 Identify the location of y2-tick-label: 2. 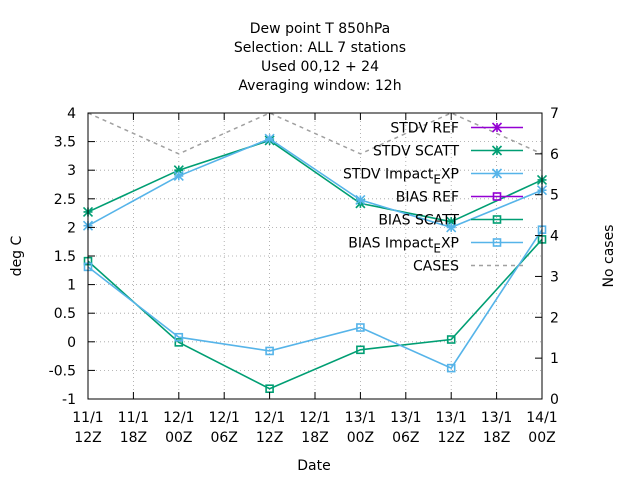
(554, 318).